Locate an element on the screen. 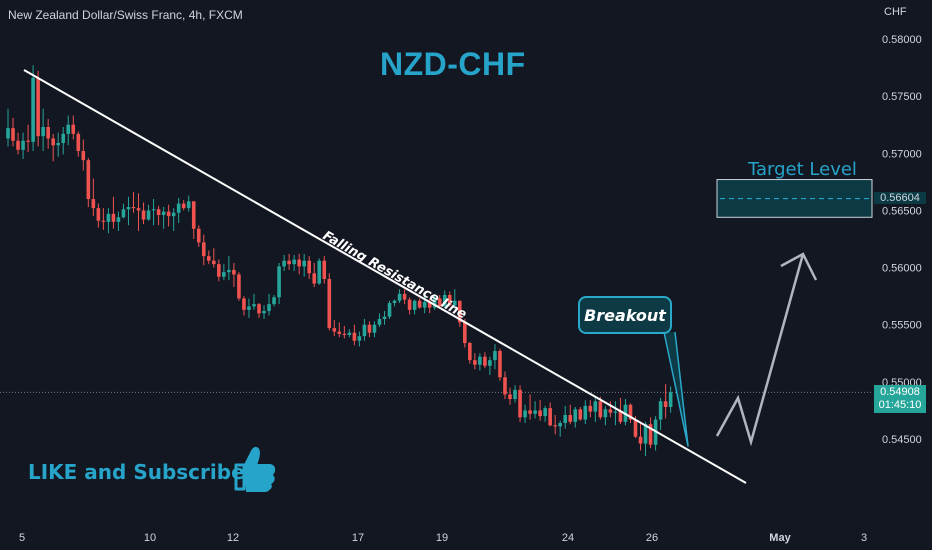  time-tick-label: 26 is located at coordinates (652, 538).